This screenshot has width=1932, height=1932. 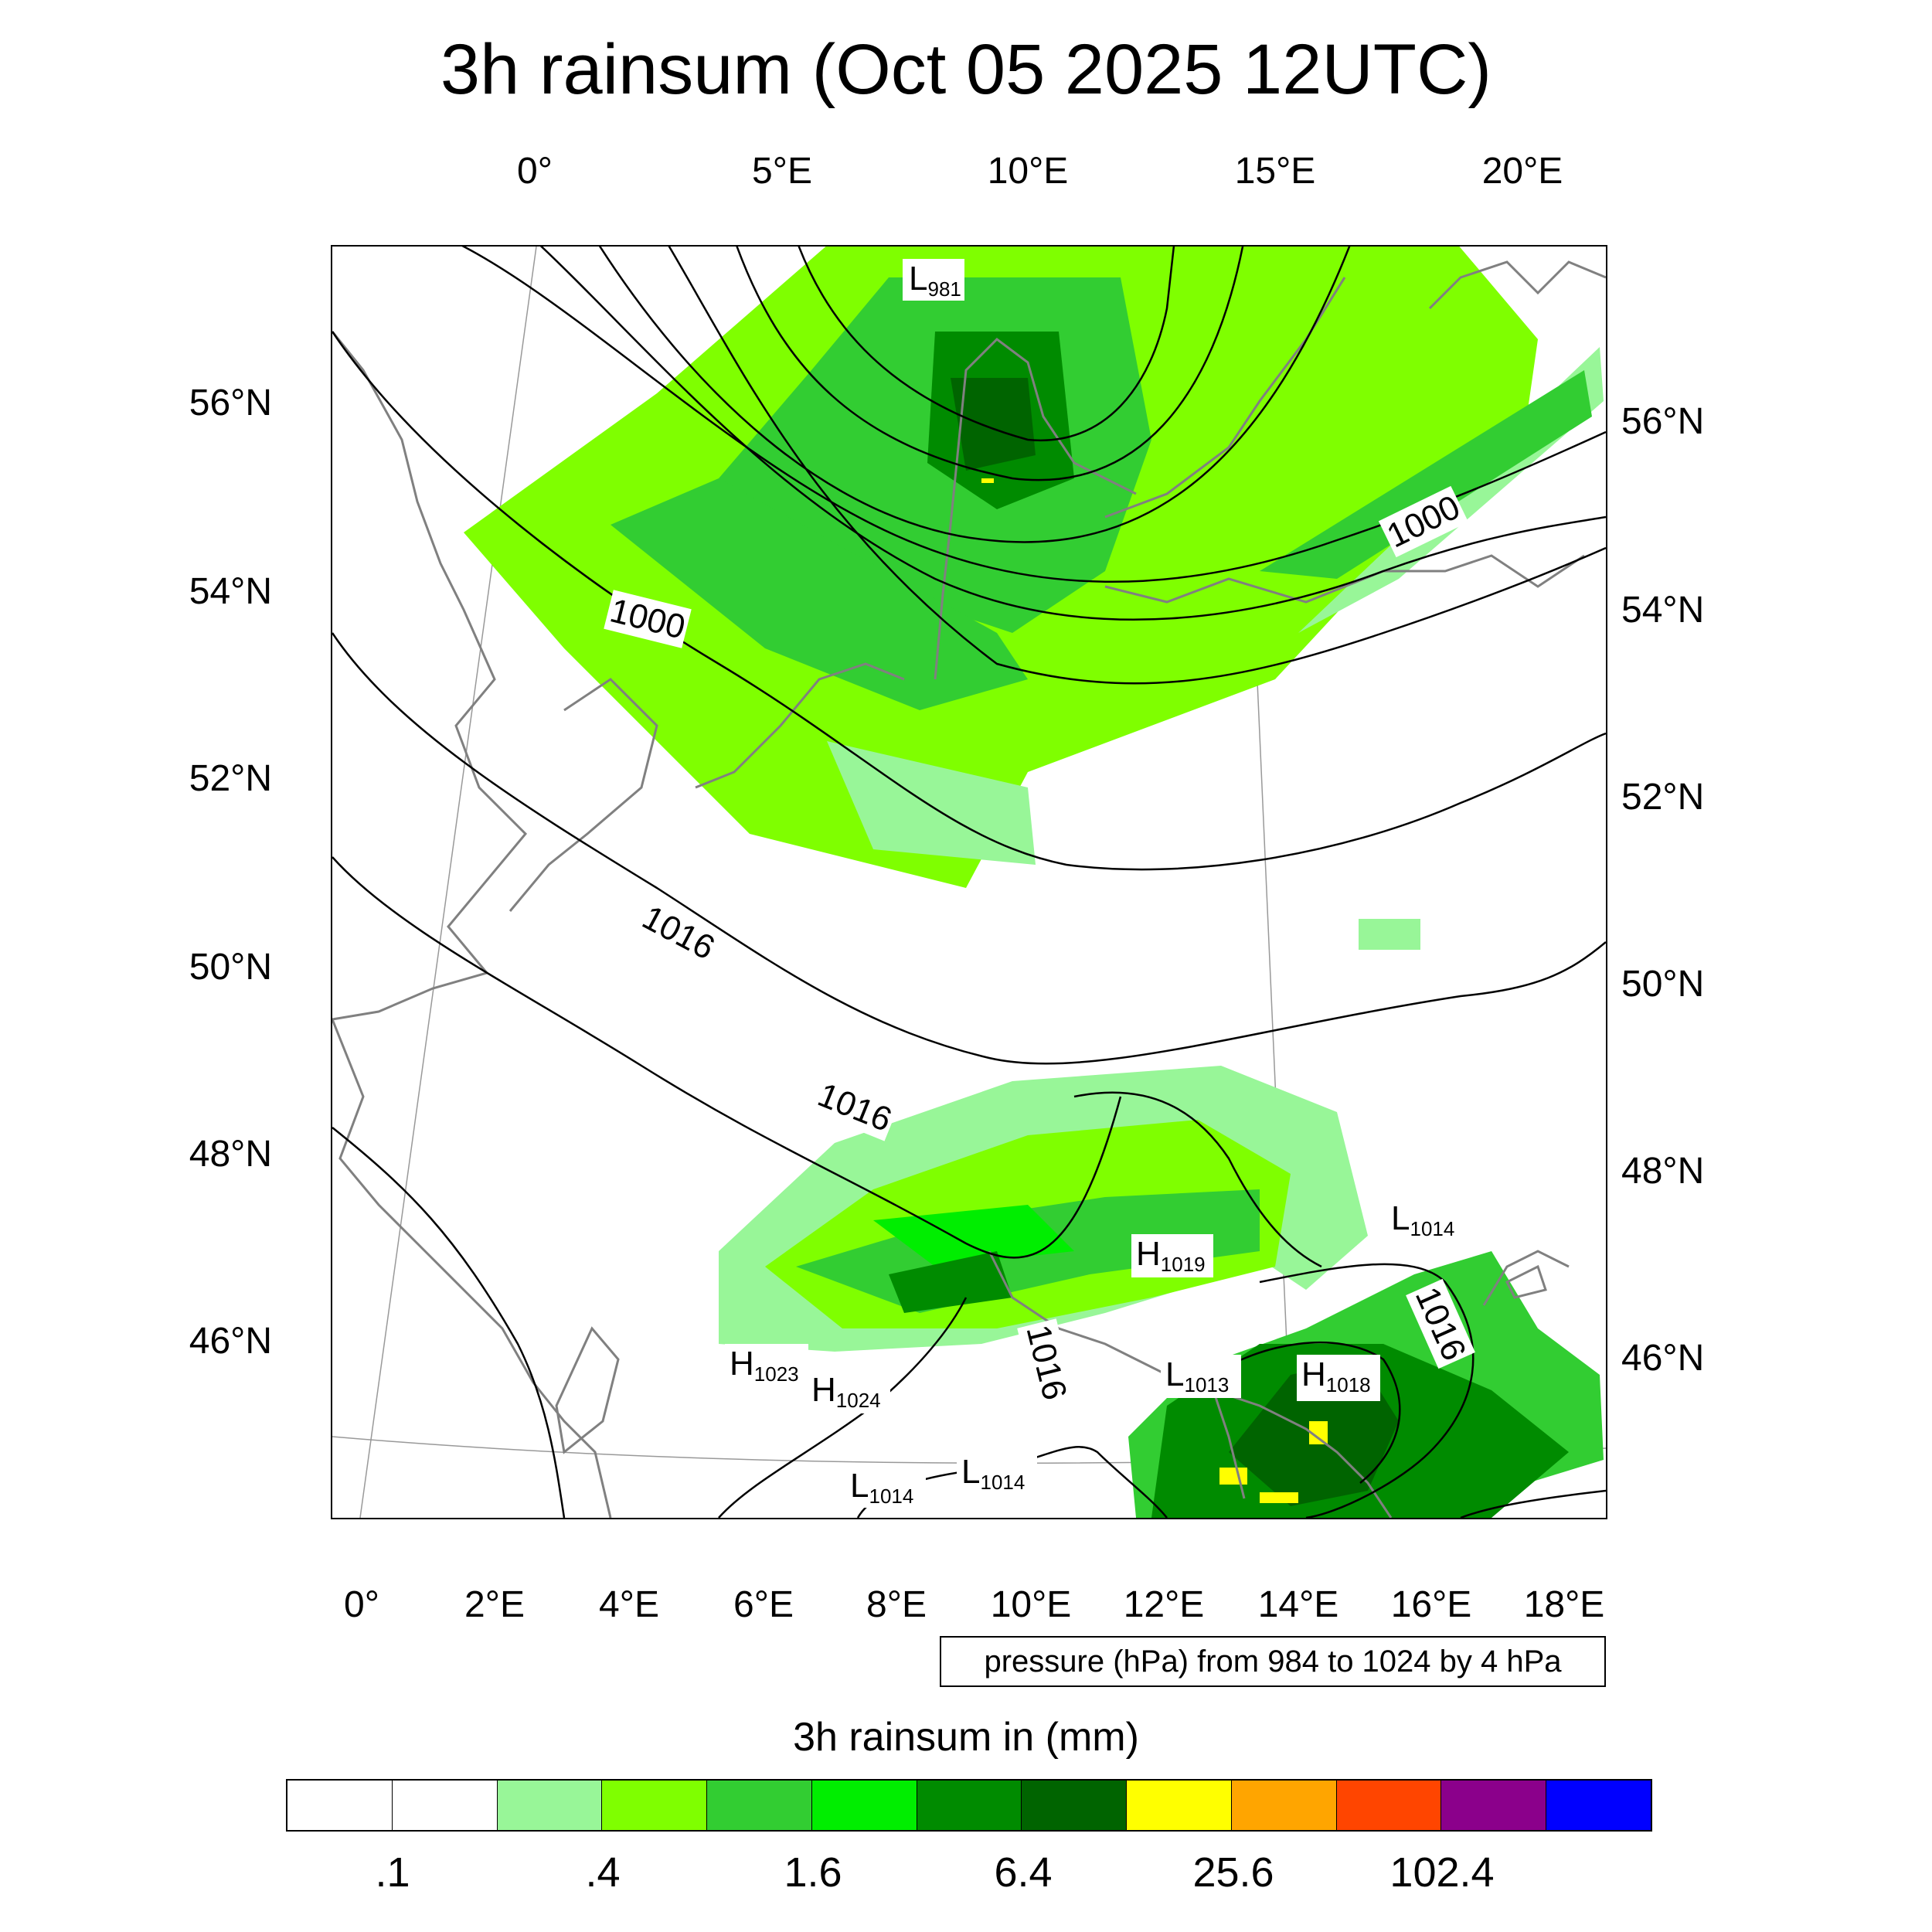 I want to click on colorbar, so click(x=969, y=1806).